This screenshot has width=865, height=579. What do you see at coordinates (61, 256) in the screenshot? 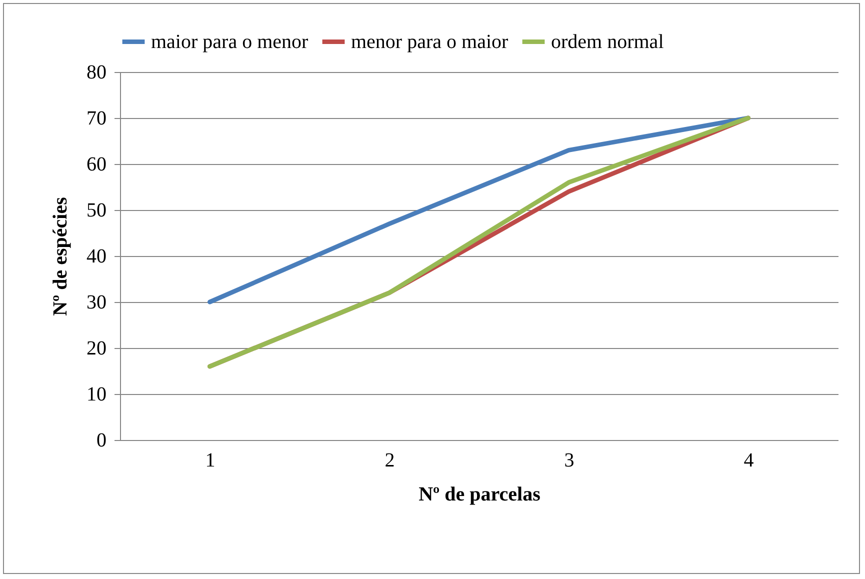
I see `y-axis-title: Nº de espécies` at bounding box center [61, 256].